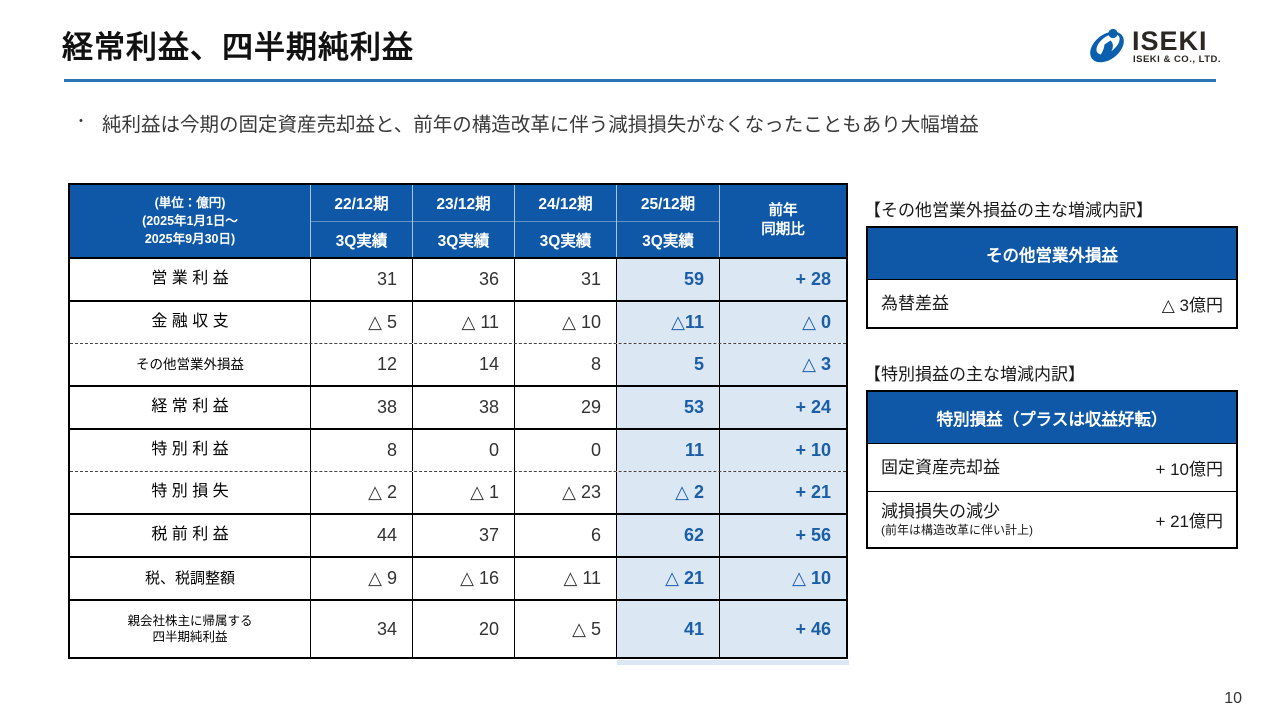 The height and width of the screenshot is (720, 1280). I want to click on side-row-label: 為替差益, so click(915, 303).